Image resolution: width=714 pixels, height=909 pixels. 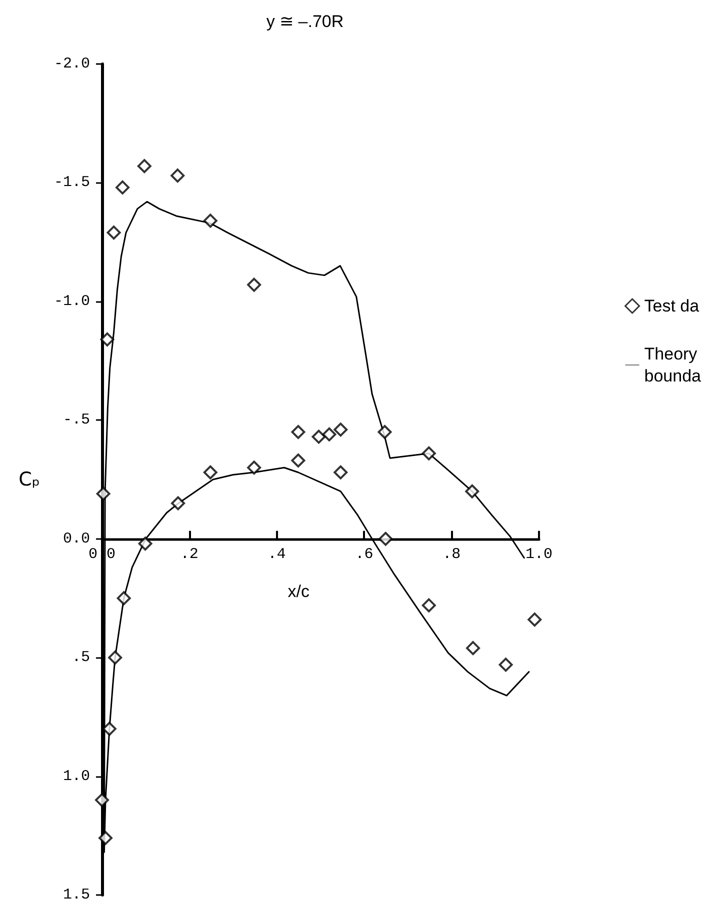 I want to click on legend-label: Test da, so click(x=672, y=306).